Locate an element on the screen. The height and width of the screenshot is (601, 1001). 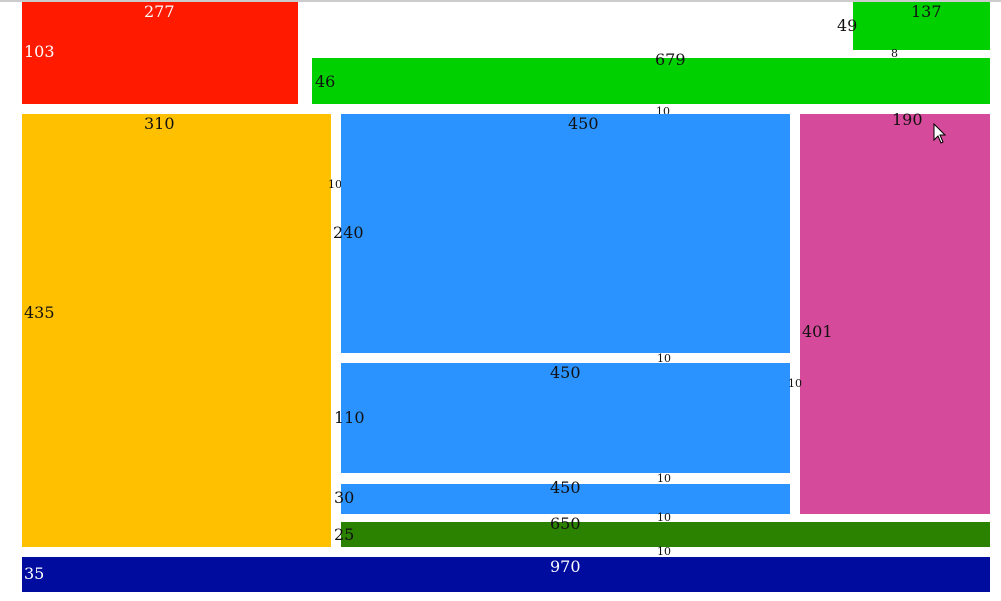
height-label: 103 is located at coordinates (39, 51).